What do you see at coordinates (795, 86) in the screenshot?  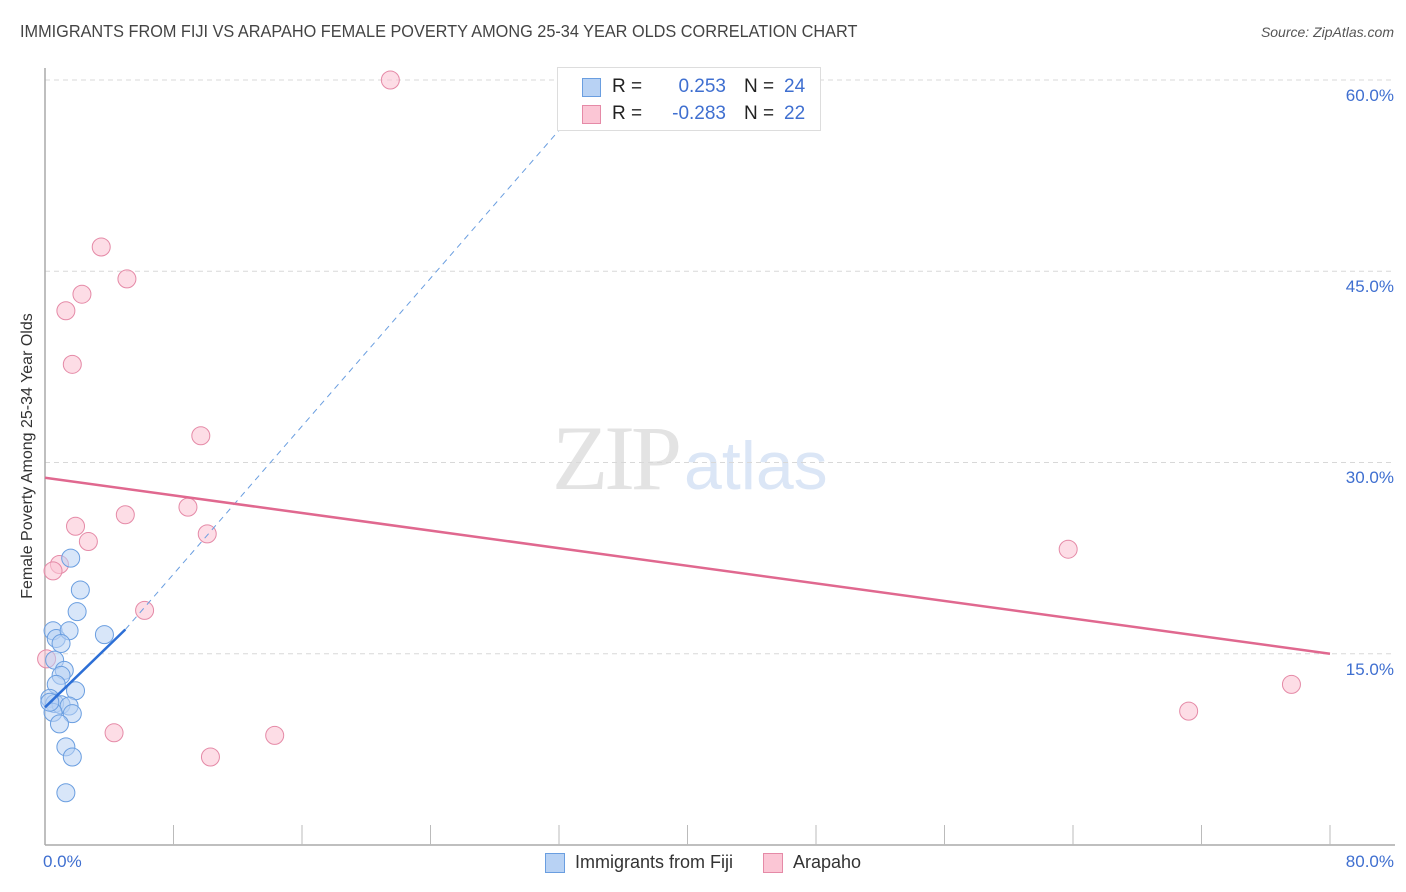 I see `legend-n-value: 24` at bounding box center [795, 86].